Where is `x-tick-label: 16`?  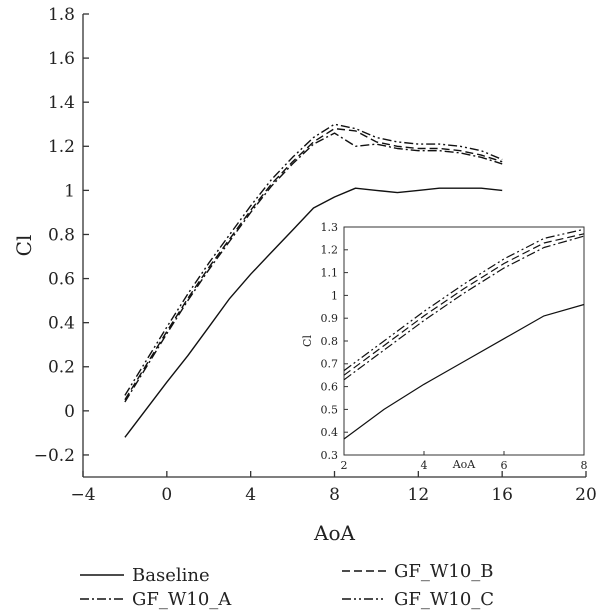 x-tick-label: 16 is located at coordinates (502, 495).